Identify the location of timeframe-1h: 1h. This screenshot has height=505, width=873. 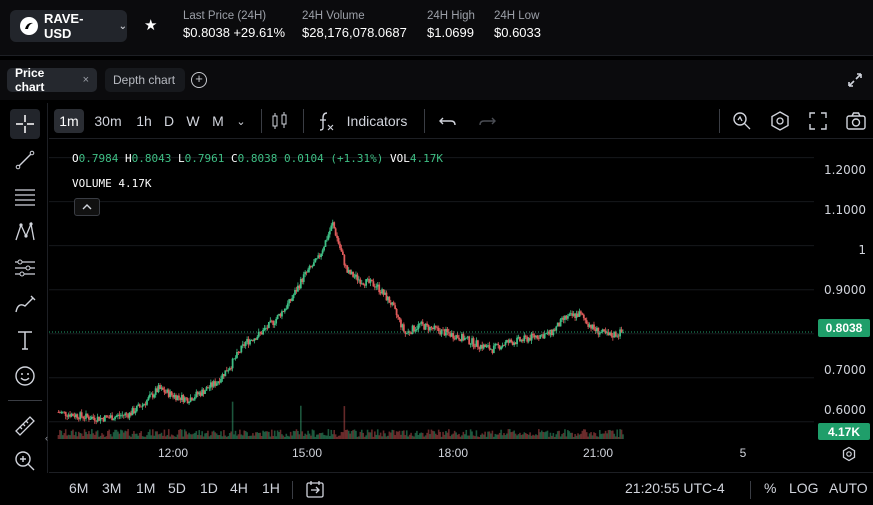
(144, 121).